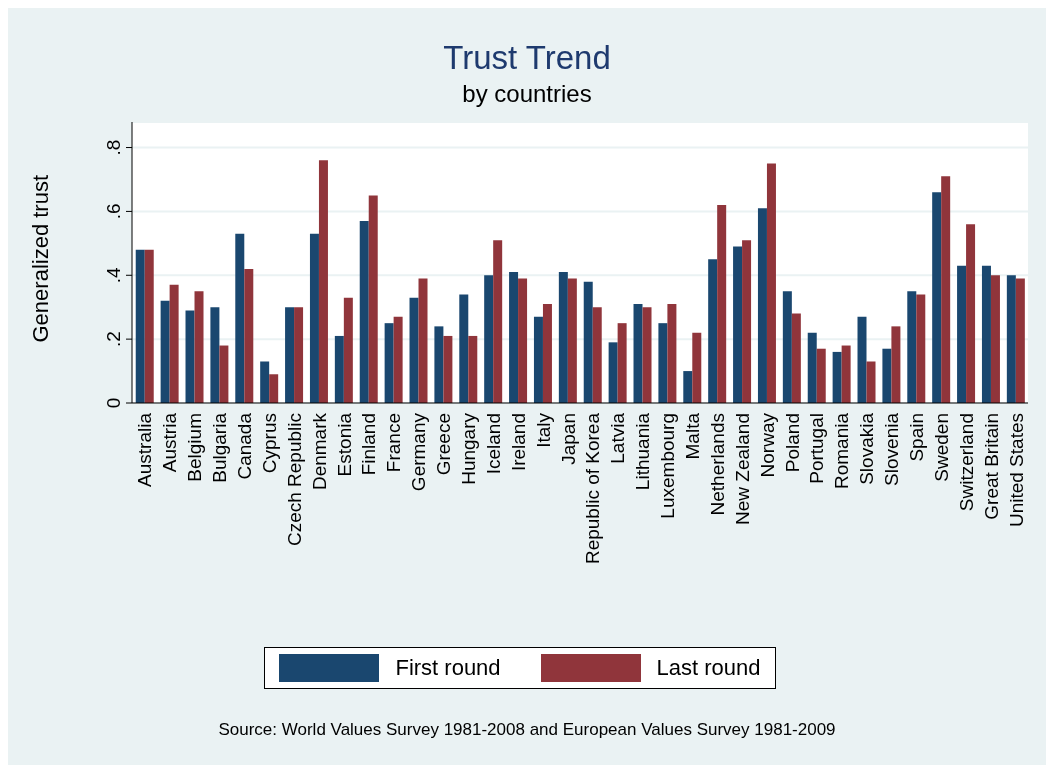 The width and height of the screenshot is (1054, 773). I want to click on x-tick-label: Germany, so click(419, 452).